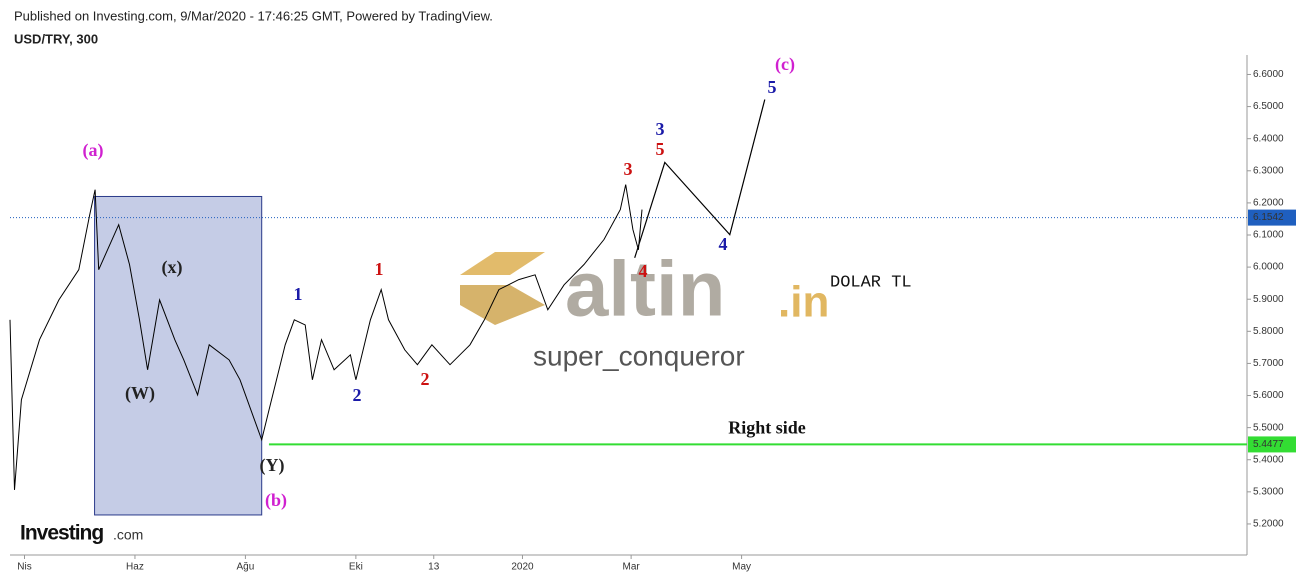  What do you see at coordinates (1268, 459) in the screenshot?
I see `y-tick-label: 5.4000` at bounding box center [1268, 459].